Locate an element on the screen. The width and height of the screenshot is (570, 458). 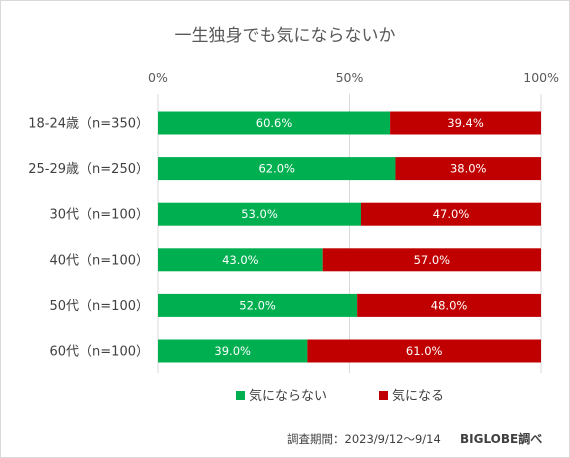
category-label: 60代（n=100） is located at coordinates (100, 352).